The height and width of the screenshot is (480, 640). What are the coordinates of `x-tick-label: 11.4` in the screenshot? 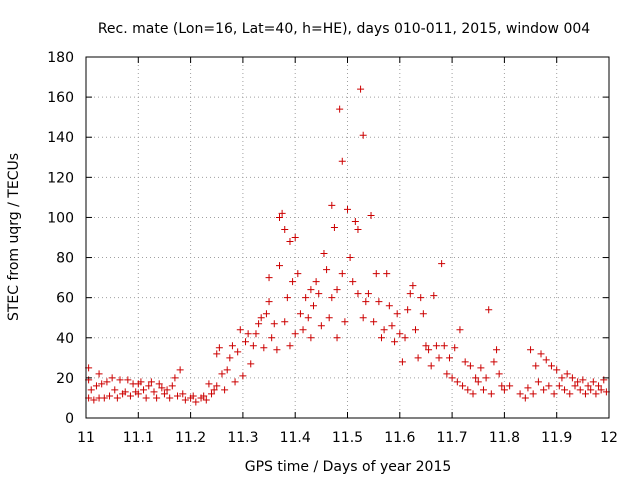 It's located at (295, 438).